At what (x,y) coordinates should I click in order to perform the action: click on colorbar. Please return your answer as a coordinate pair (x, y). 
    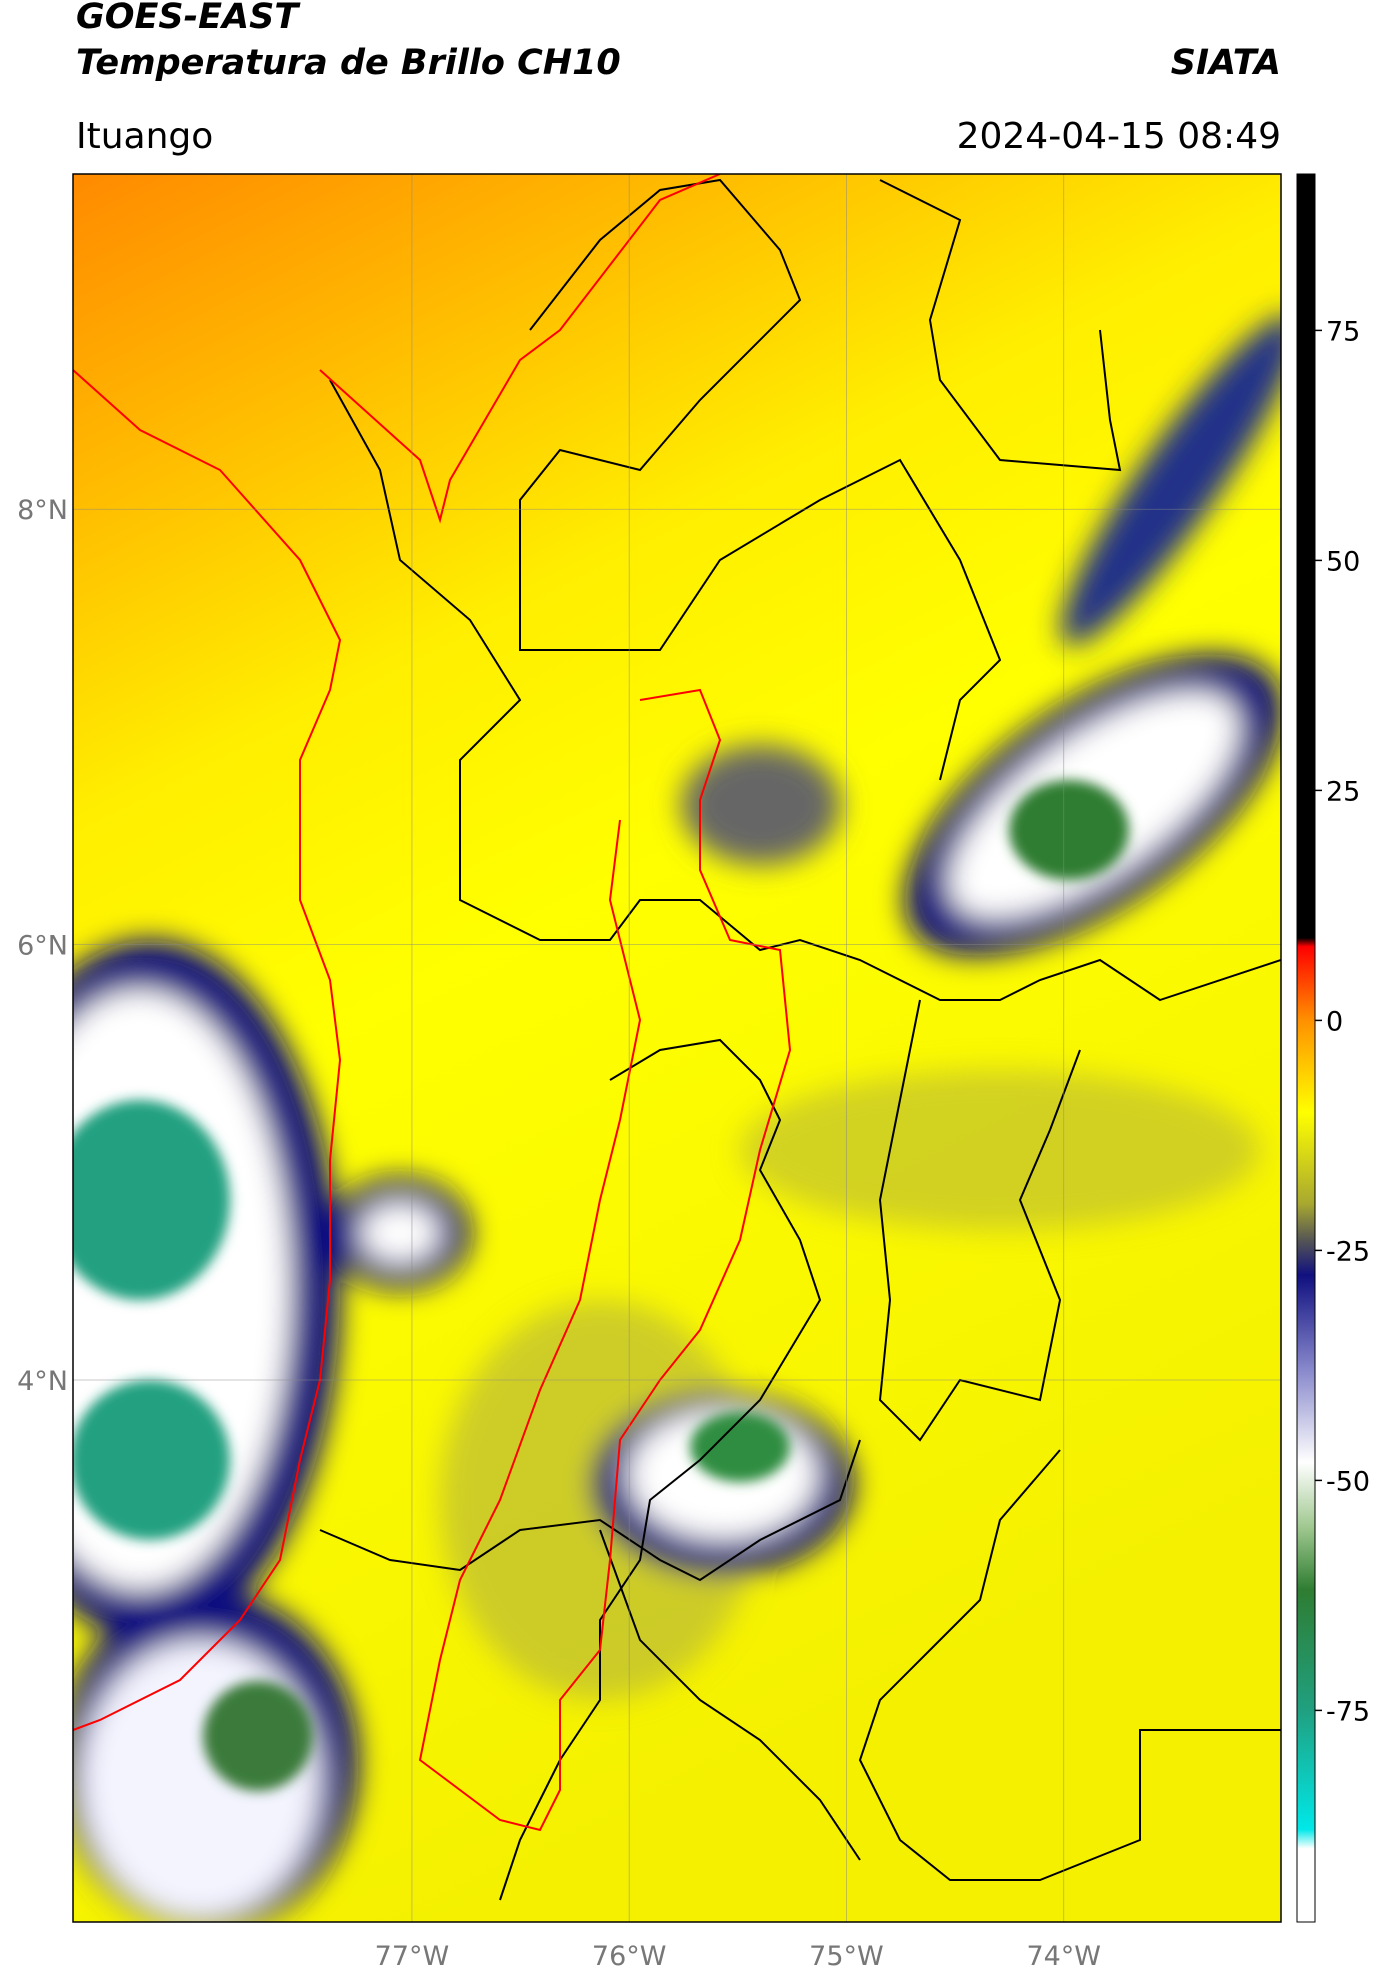
    Looking at the image, I should click on (1306, 1048).